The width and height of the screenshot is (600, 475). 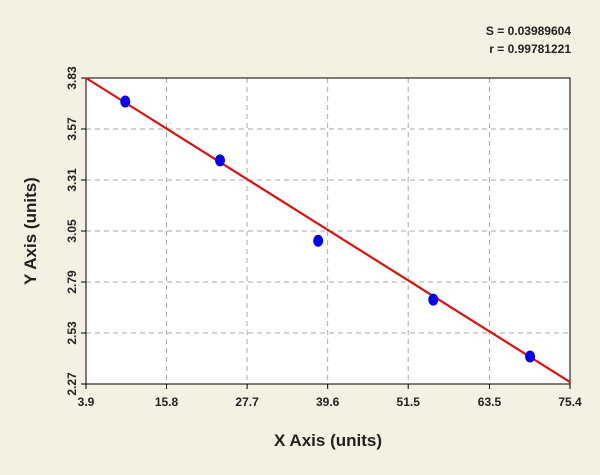 What do you see at coordinates (328, 402) in the screenshot?
I see `x-tick-label: 39.6` at bounding box center [328, 402].